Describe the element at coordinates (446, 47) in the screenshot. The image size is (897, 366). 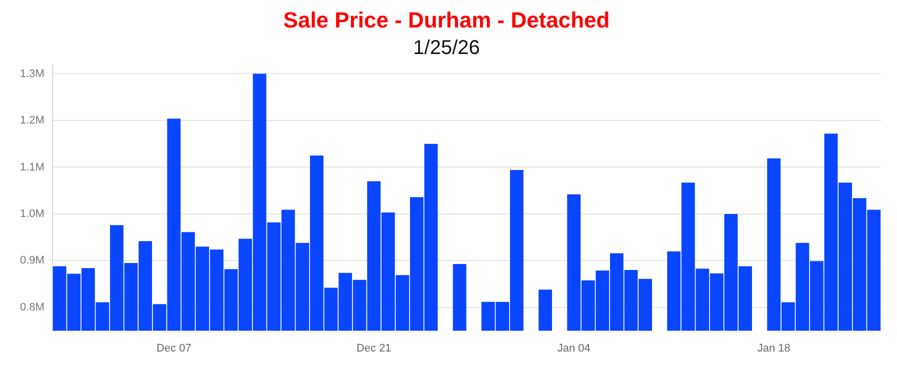
I see `chart-subtitle: 1/25/26` at that location.